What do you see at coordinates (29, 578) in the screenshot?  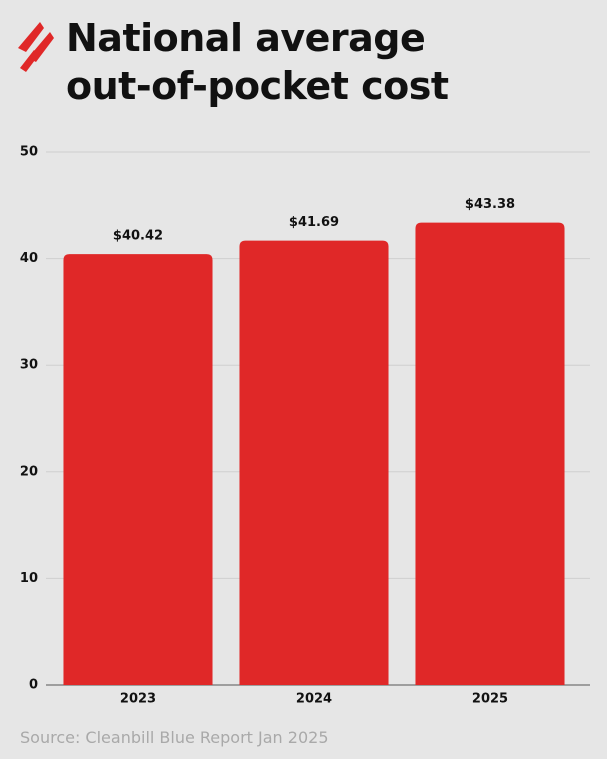 I see `y-tick-label: 10` at bounding box center [29, 578].